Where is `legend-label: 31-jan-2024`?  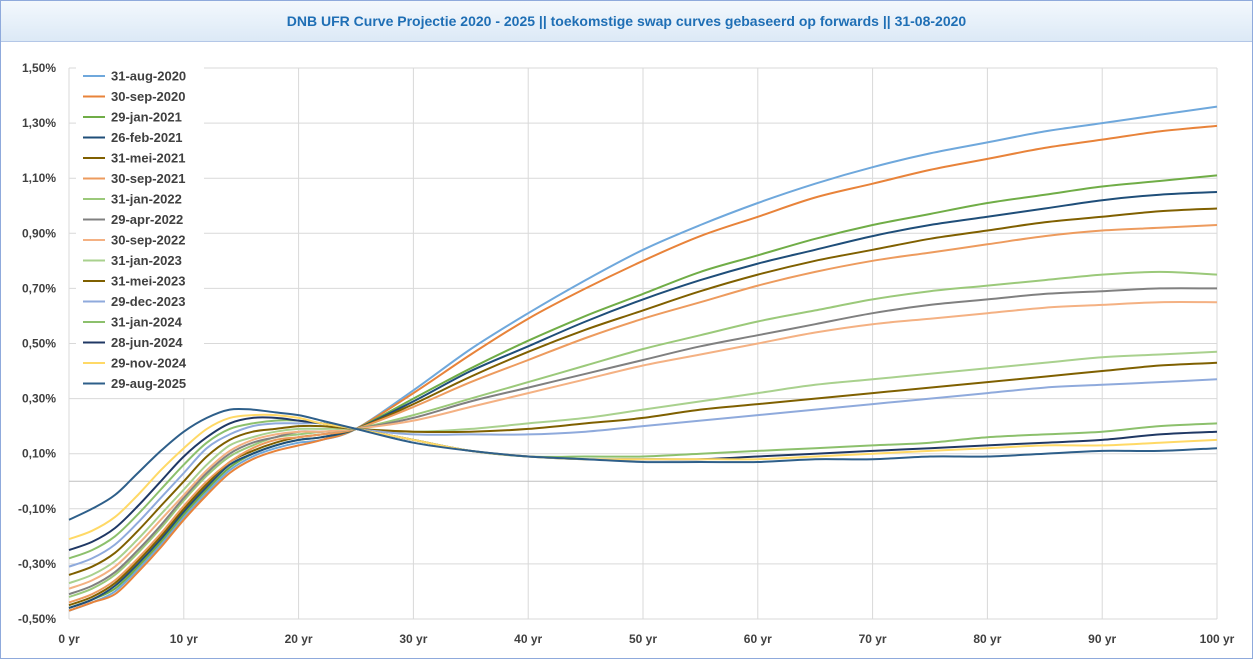 legend-label: 31-jan-2024 is located at coordinates (147, 322).